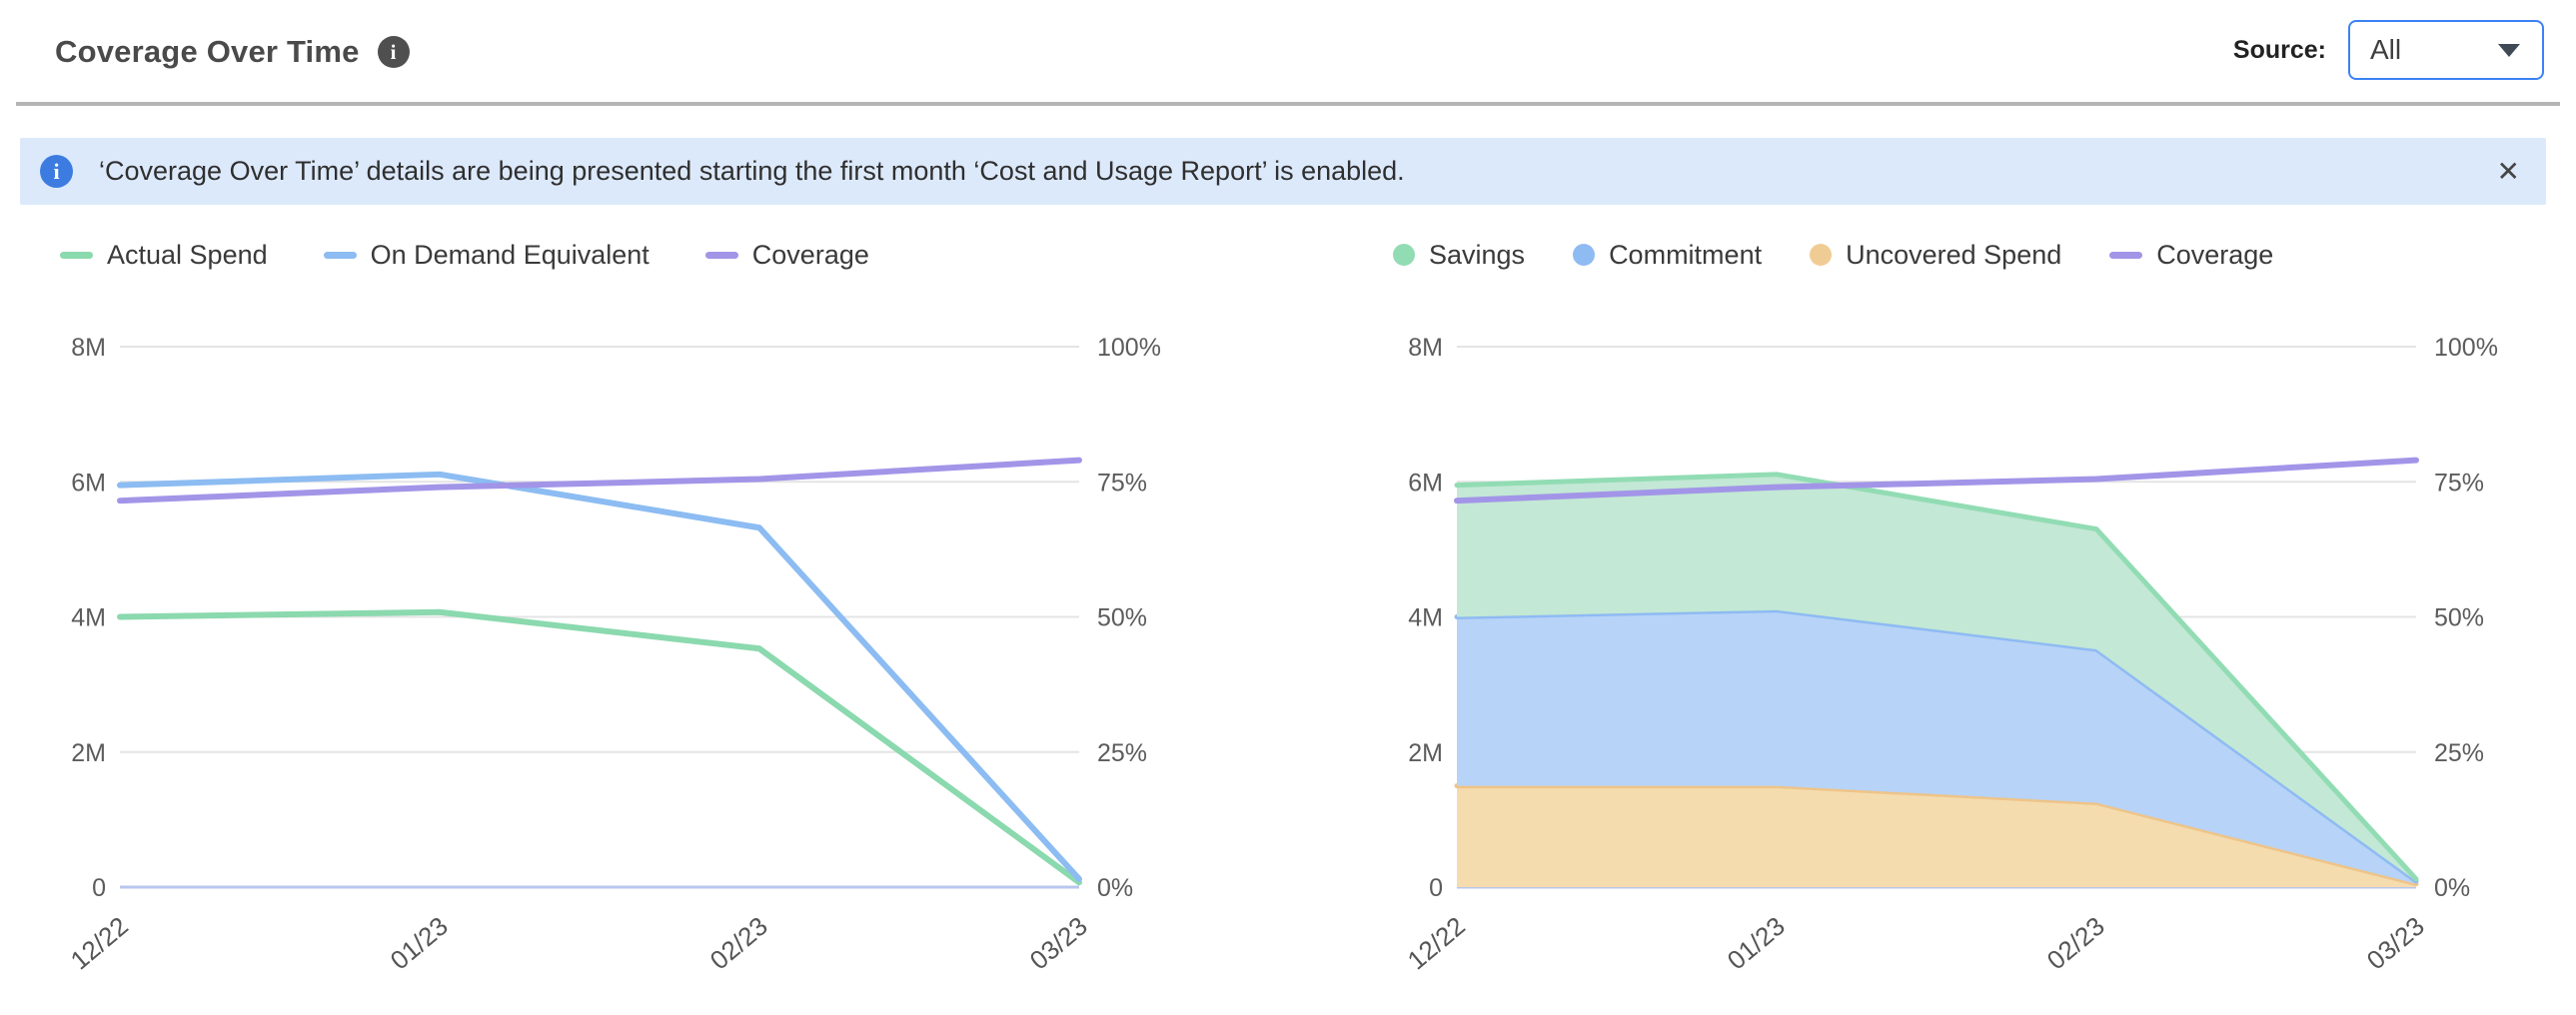 The width and height of the screenshot is (2576, 1015). I want to click on panel-header: Coverage Over Time i Source: All, so click(1288, 53).